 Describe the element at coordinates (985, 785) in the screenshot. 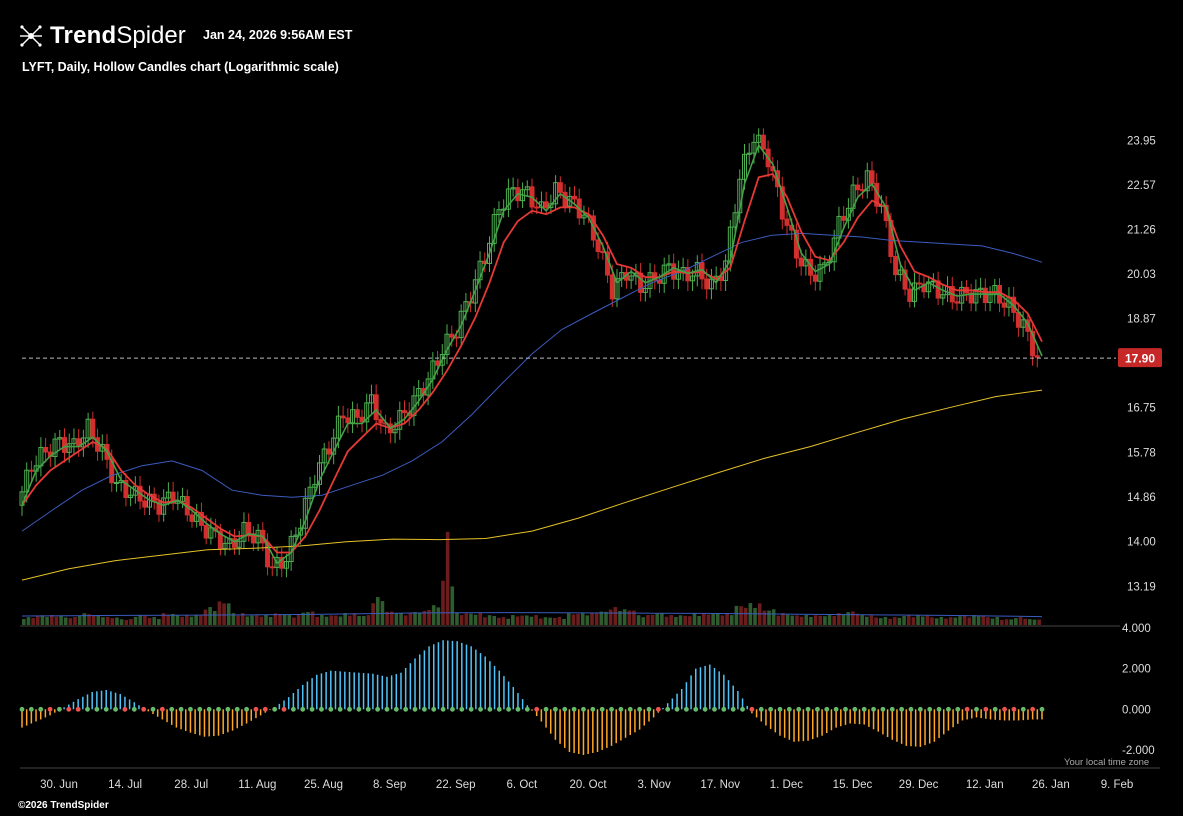

I see `time-tick-label: 12. Jan` at that location.